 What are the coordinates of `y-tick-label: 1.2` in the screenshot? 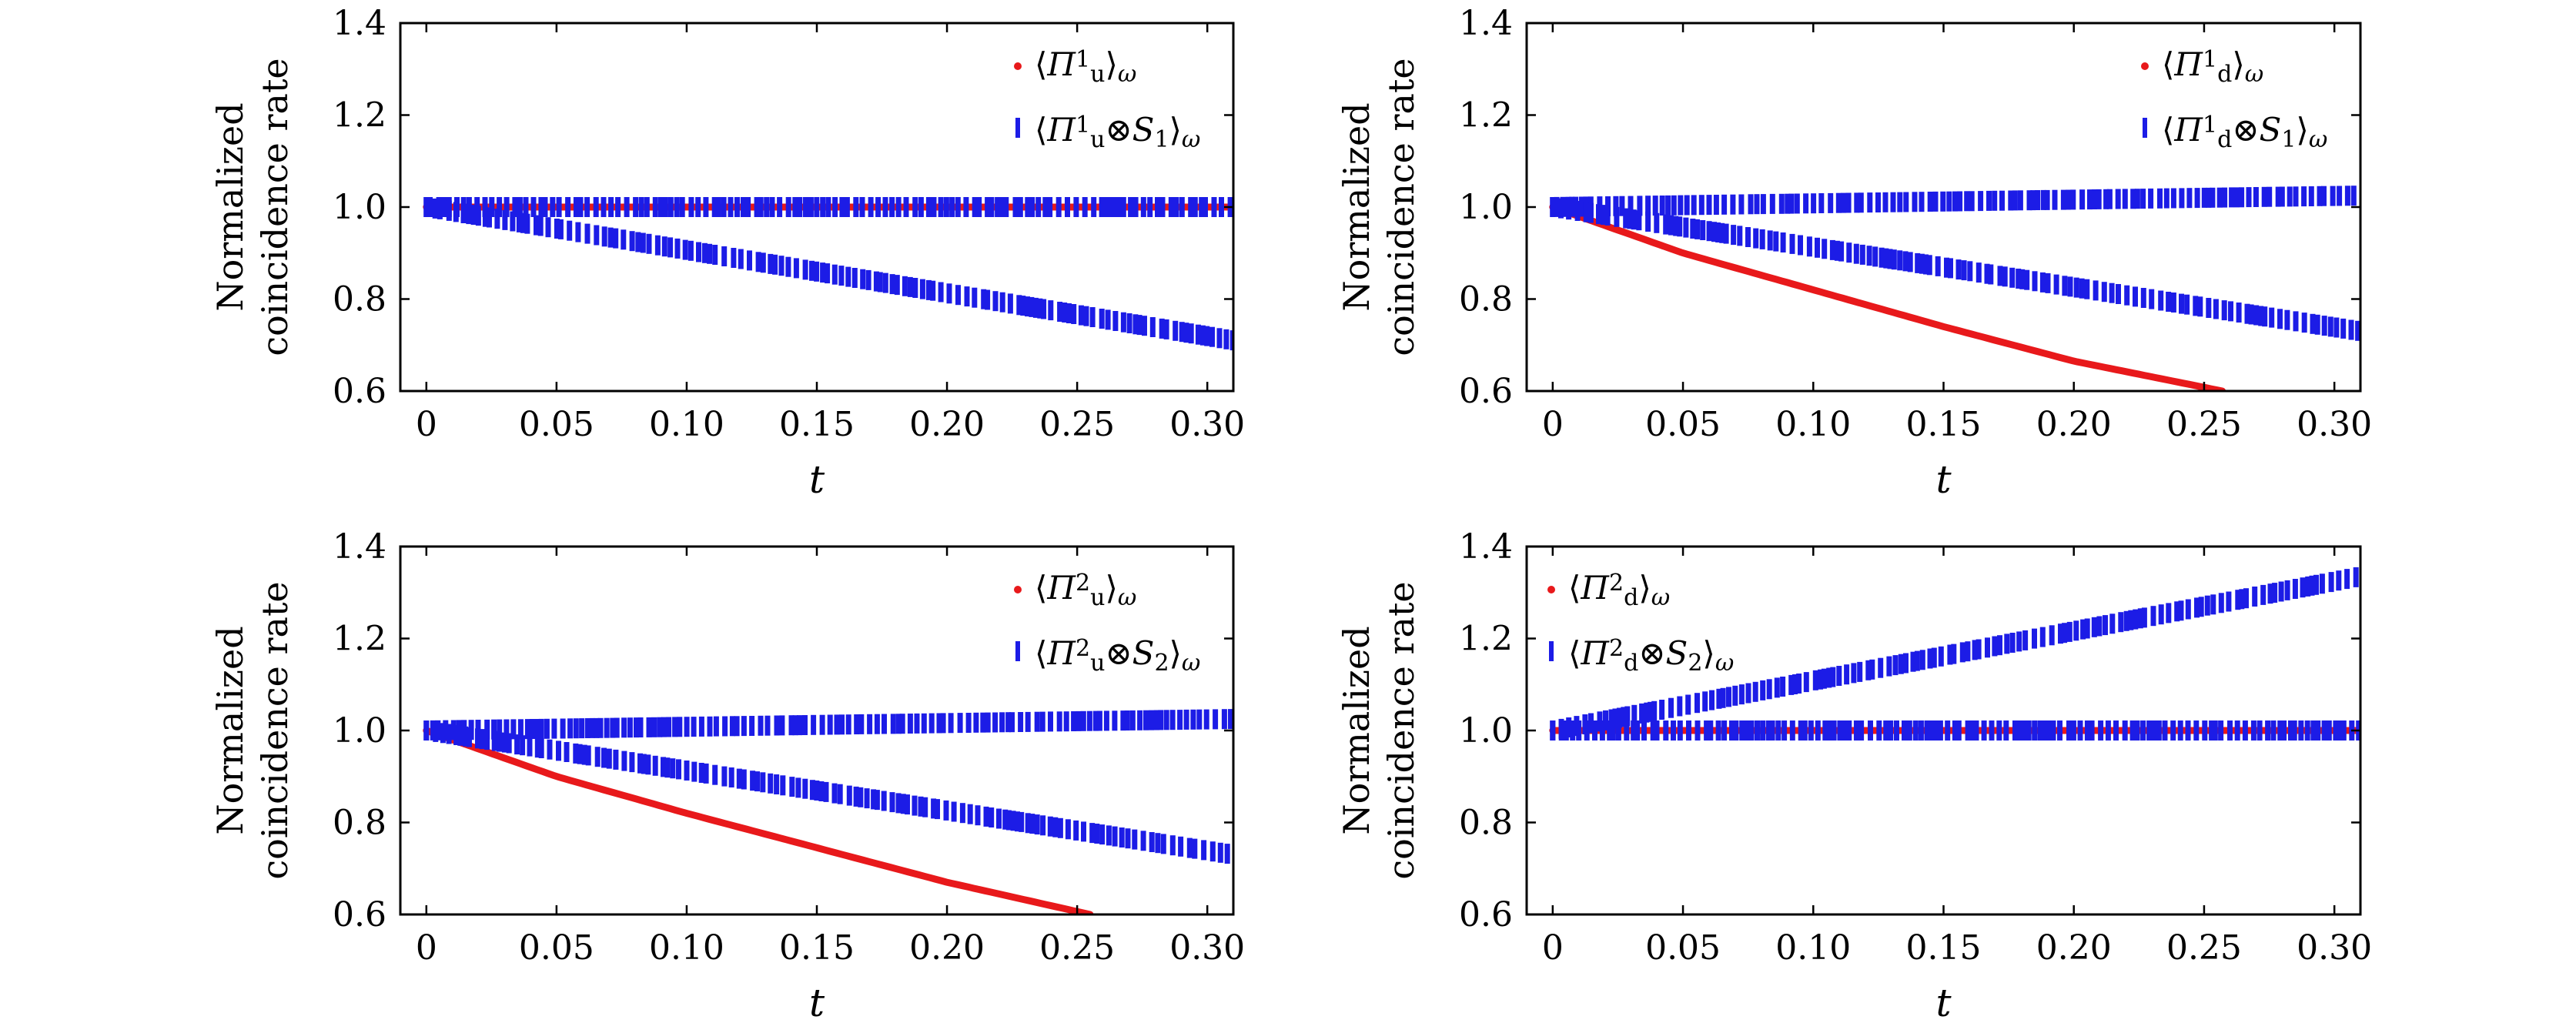 It's located at (1486, 115).